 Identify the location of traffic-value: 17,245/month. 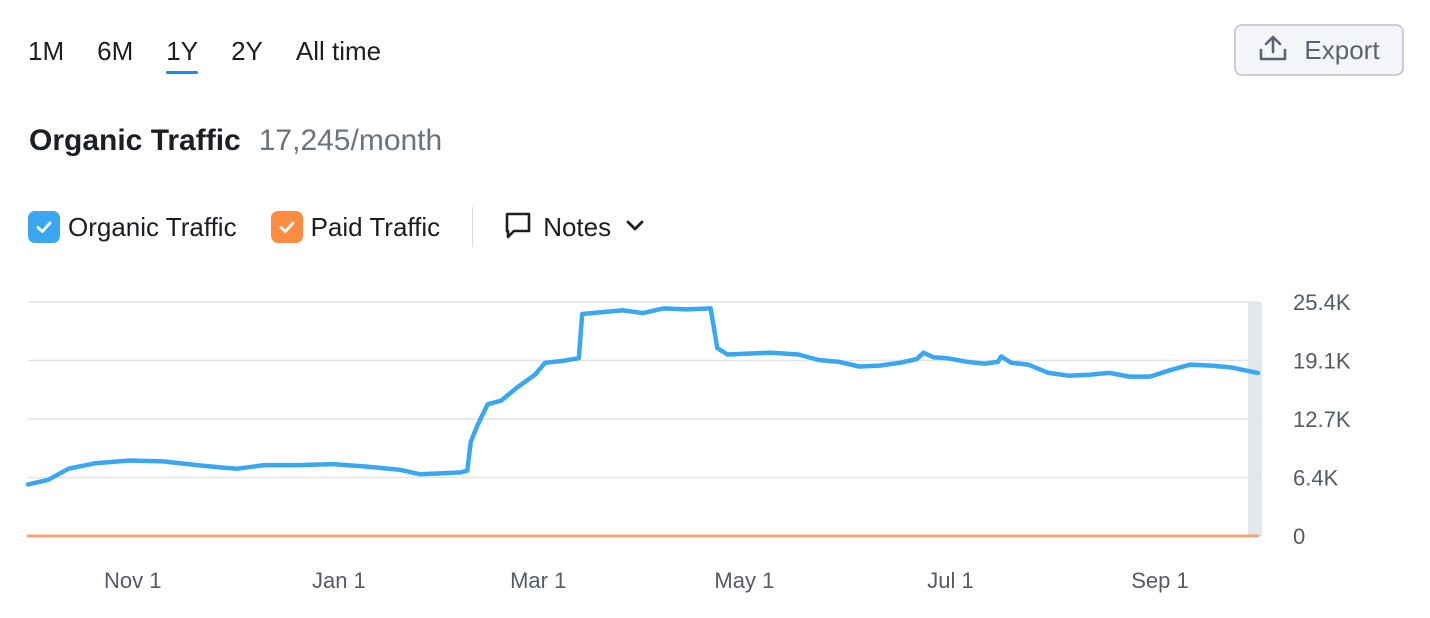
(350, 140).